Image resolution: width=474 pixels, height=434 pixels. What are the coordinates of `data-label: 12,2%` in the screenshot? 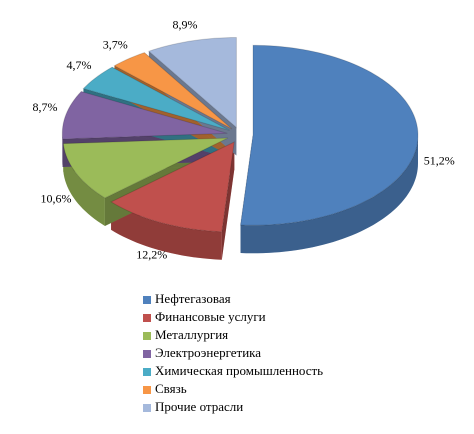 It's located at (151, 254).